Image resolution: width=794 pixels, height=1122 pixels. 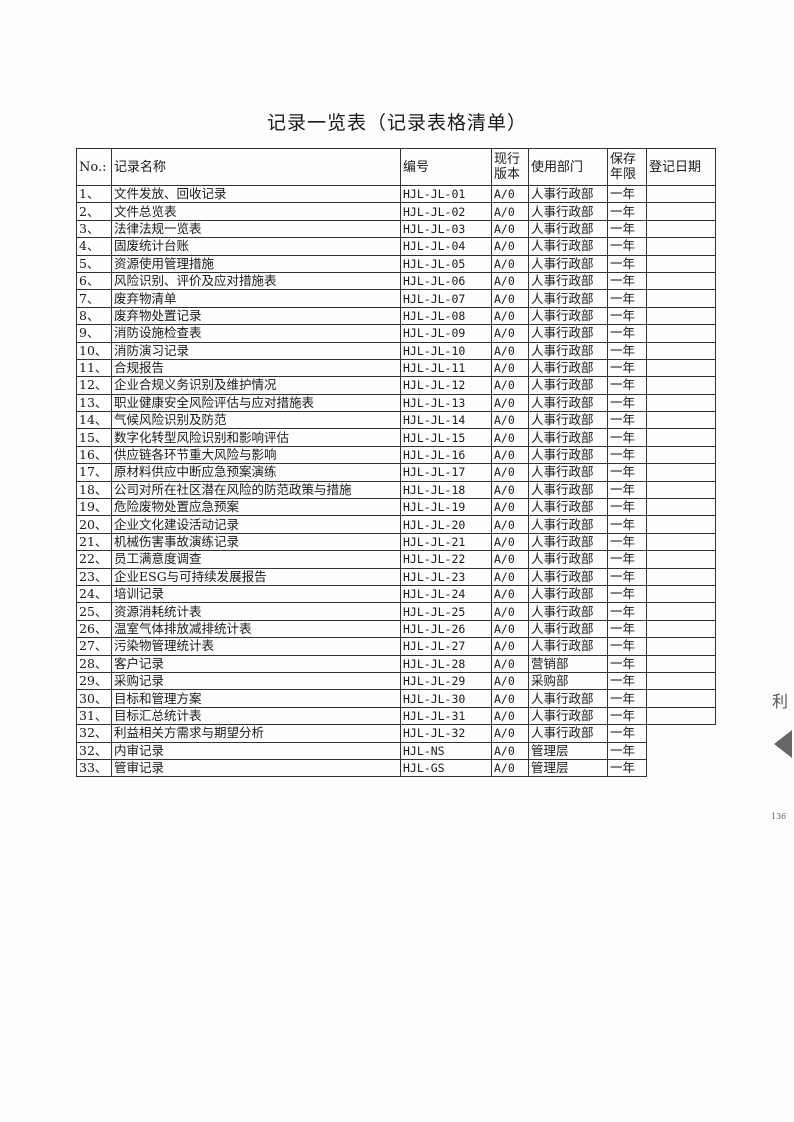 I want to click on record-name: 培训记录, so click(x=256, y=594).